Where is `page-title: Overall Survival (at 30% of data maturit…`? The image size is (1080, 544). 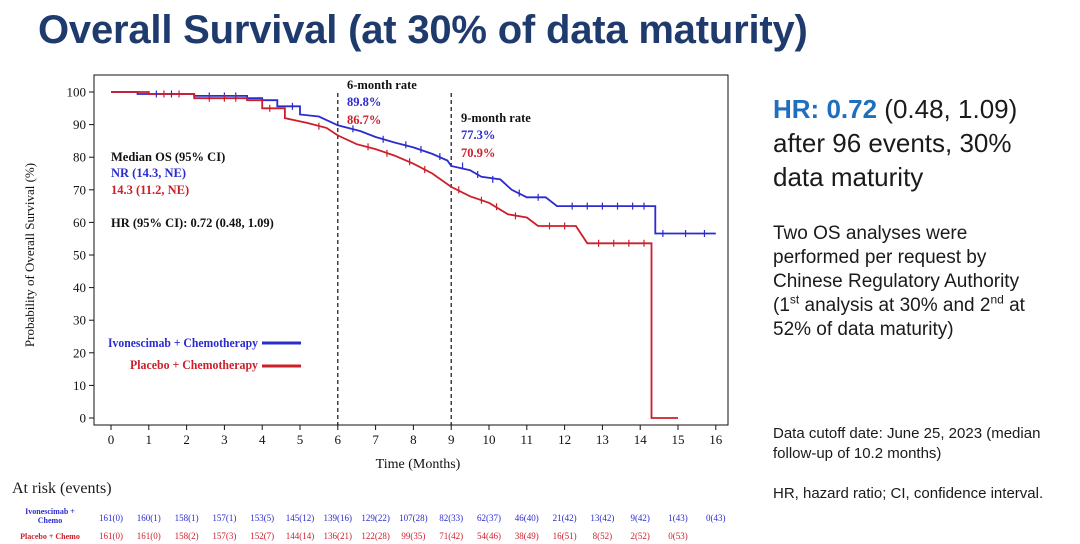
page-title: Overall Survival (at 30% of data maturit… is located at coordinates (423, 30).